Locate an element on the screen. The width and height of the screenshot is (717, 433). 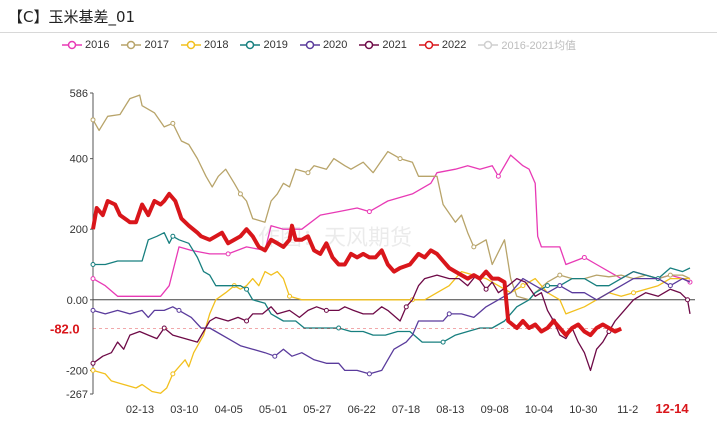
x-tick-label: 02-13 is located at coordinates (140, 410).